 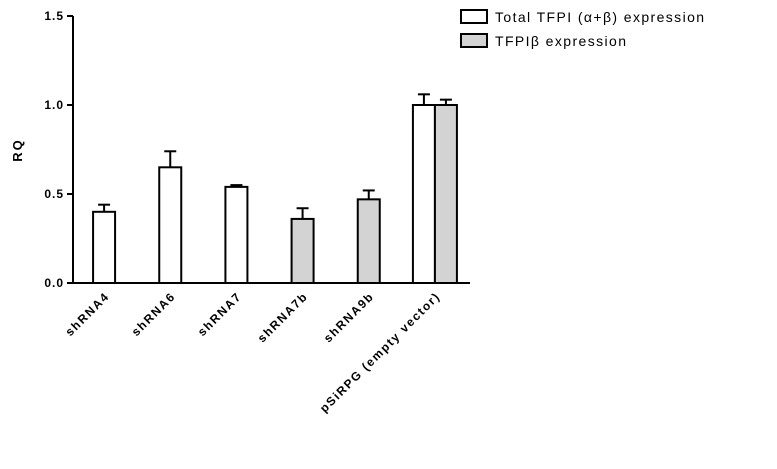 I want to click on y-tick-label: 0.0, so click(x=54, y=283).